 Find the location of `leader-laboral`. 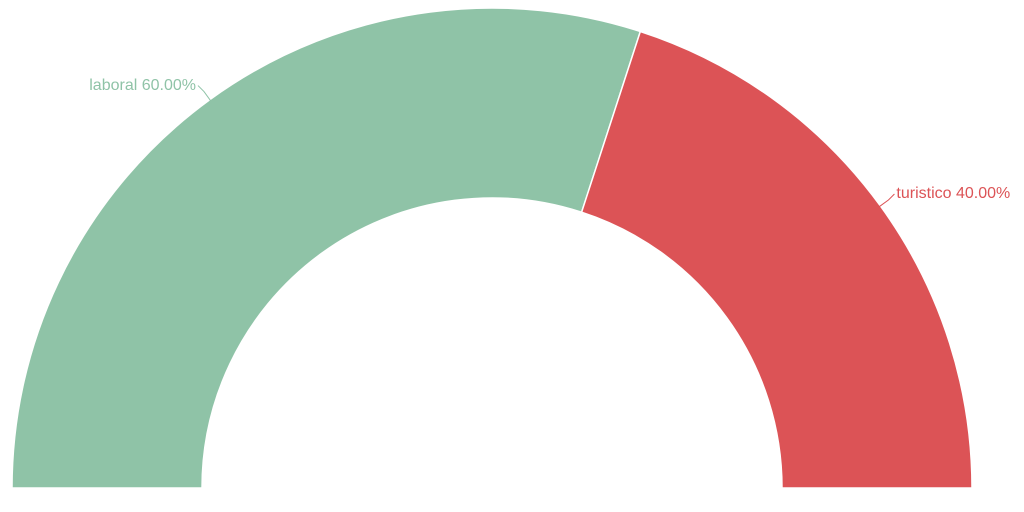

leader-laboral is located at coordinates (204, 93).